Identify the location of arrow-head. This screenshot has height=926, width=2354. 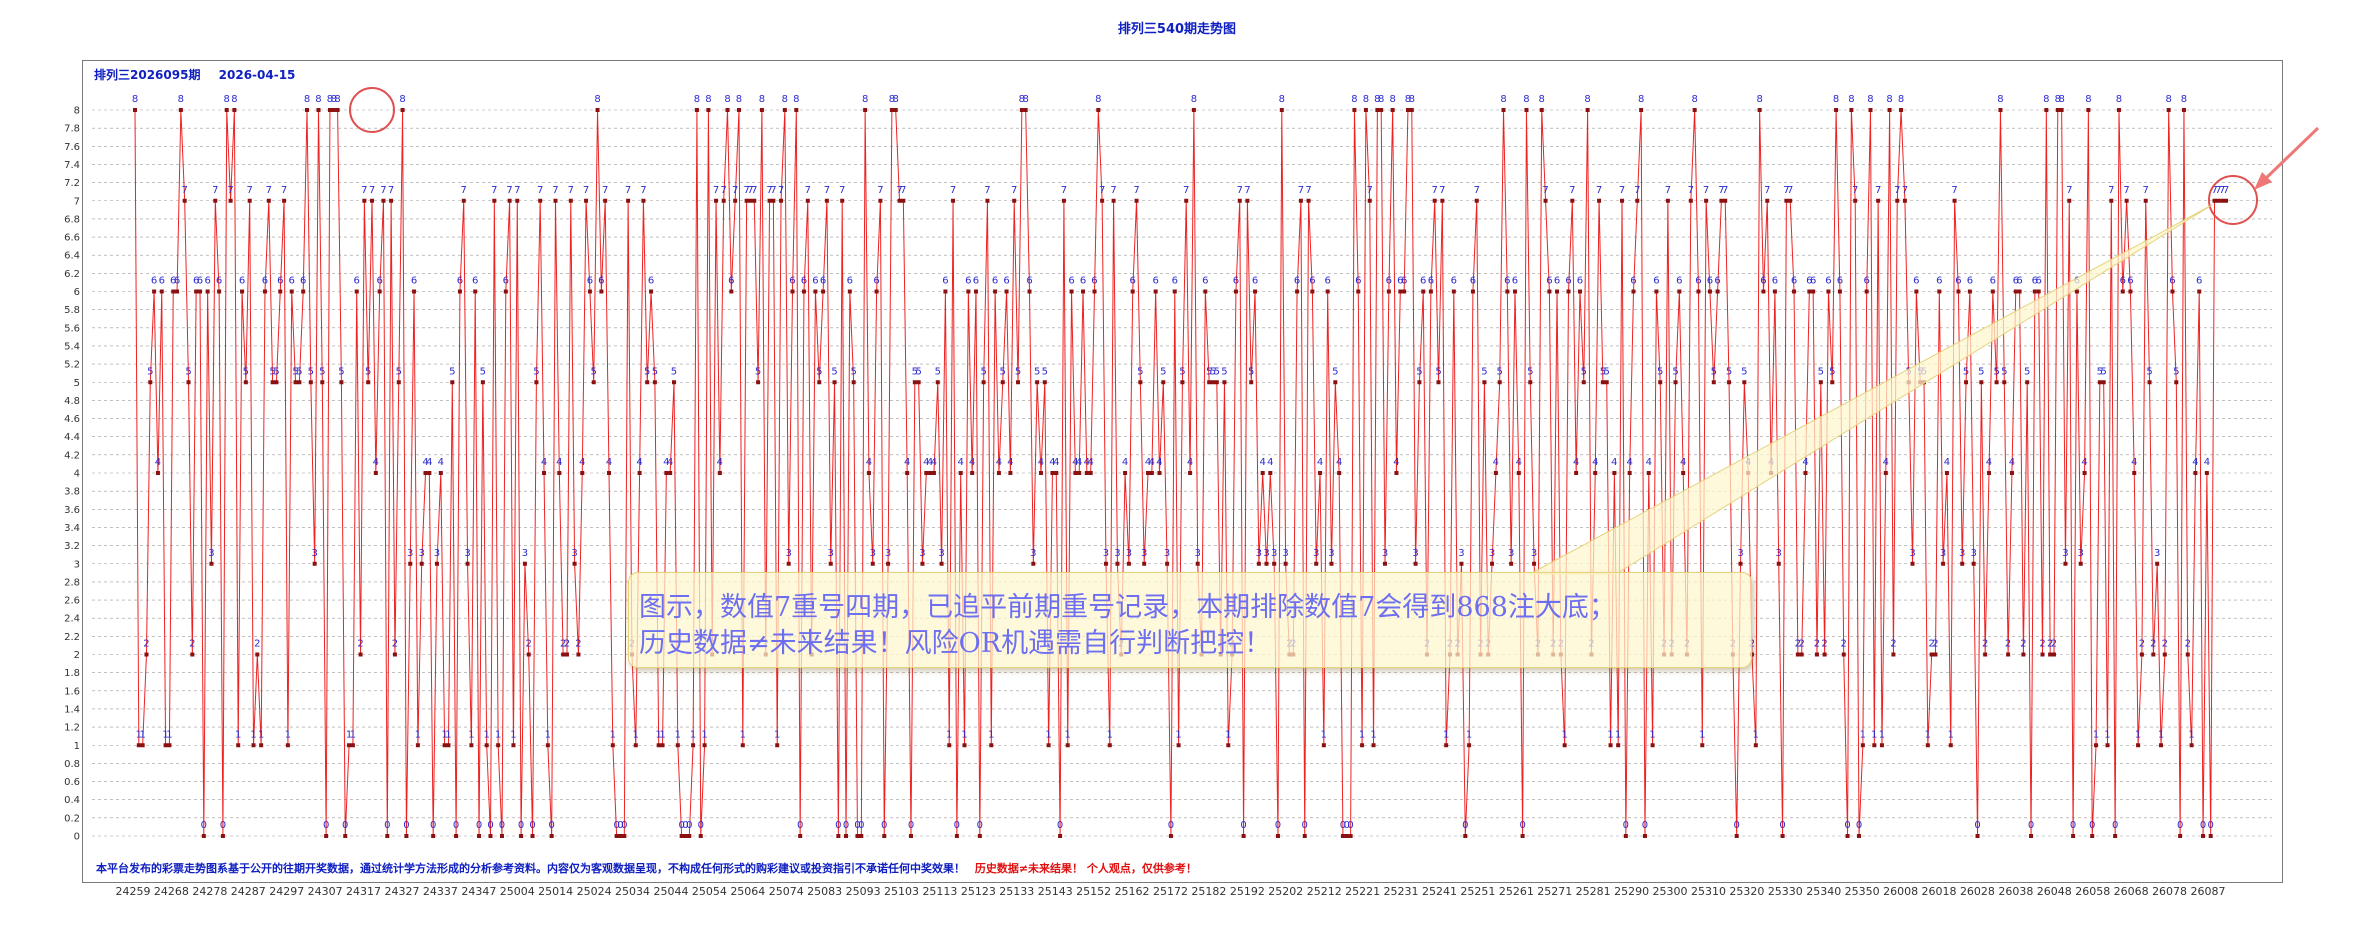
(2263, 181).